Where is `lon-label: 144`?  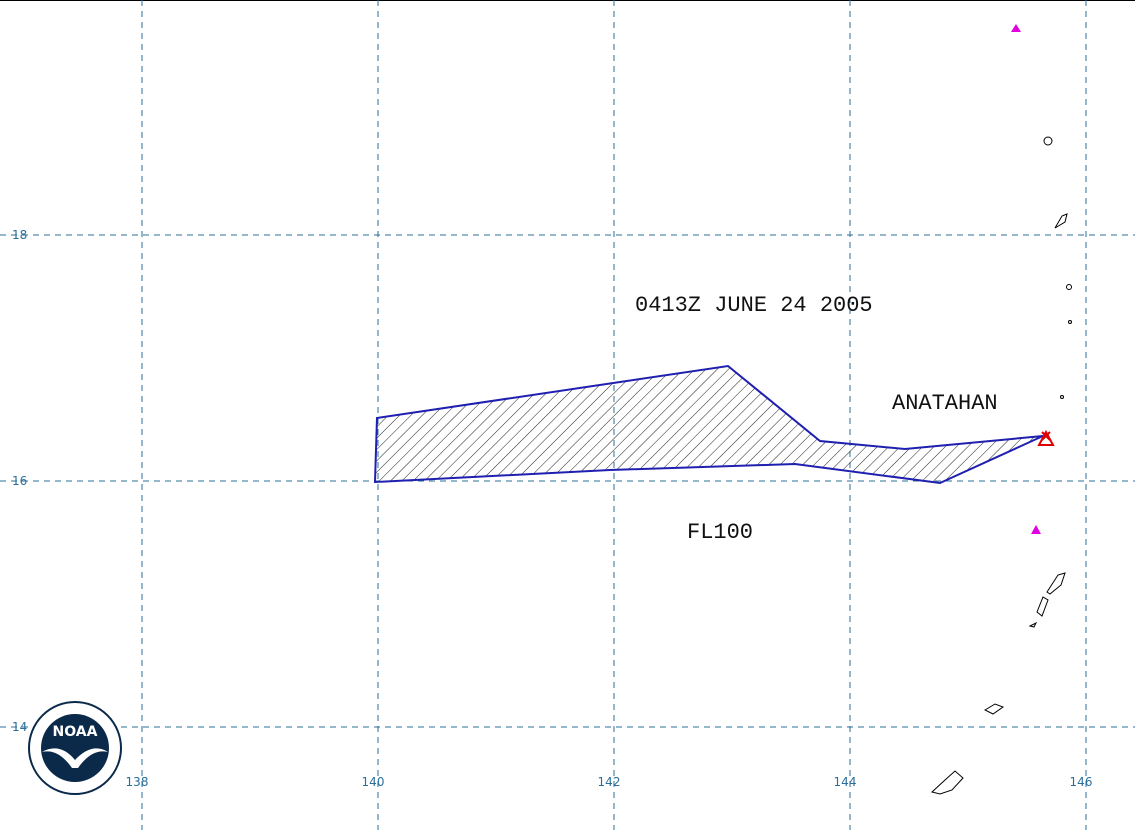 lon-label: 144 is located at coordinates (845, 782).